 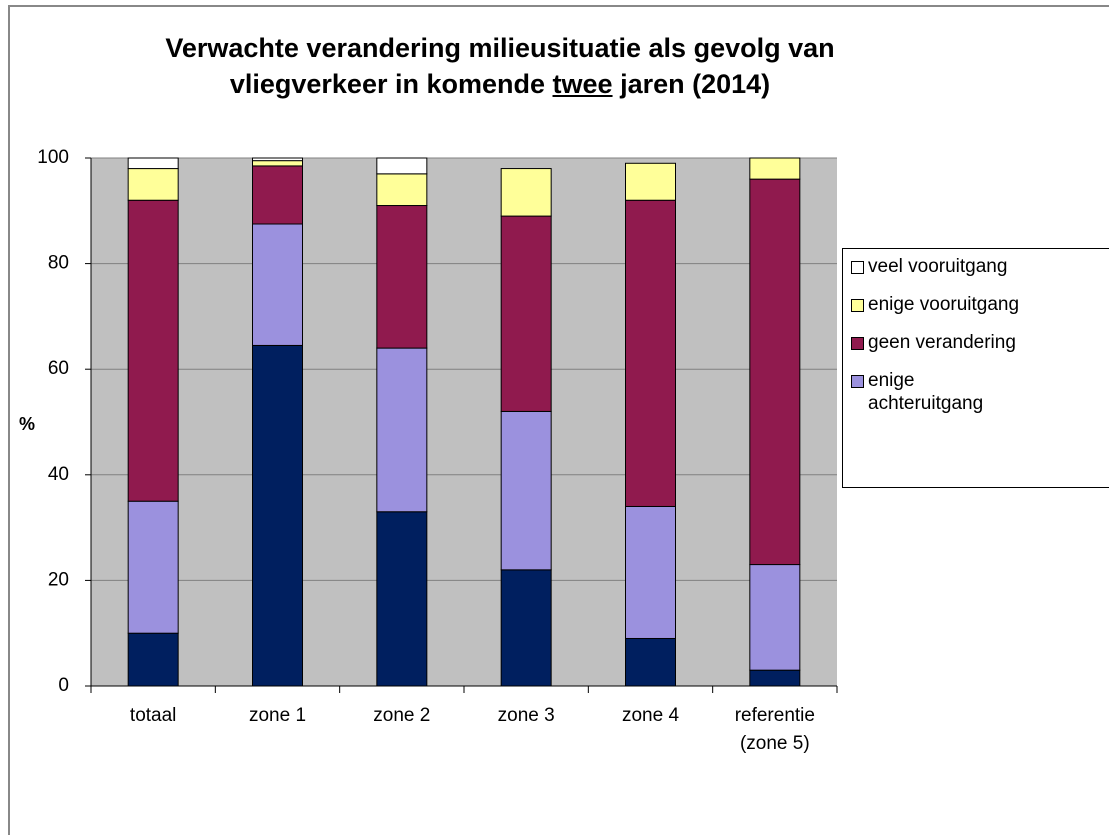 What do you see at coordinates (63, 685) in the screenshot?
I see `y-tick-label: 0` at bounding box center [63, 685].